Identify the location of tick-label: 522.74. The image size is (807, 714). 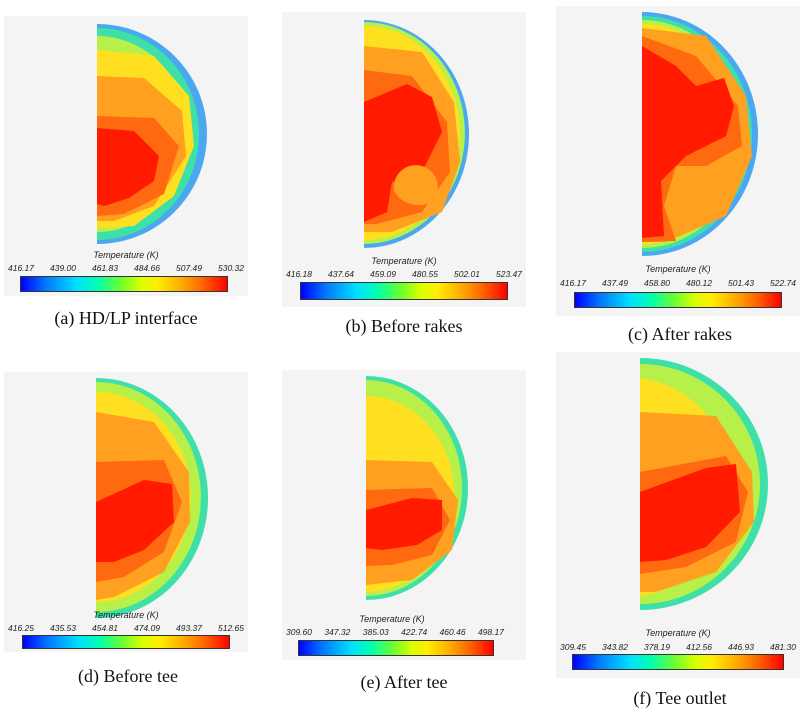
(783, 283).